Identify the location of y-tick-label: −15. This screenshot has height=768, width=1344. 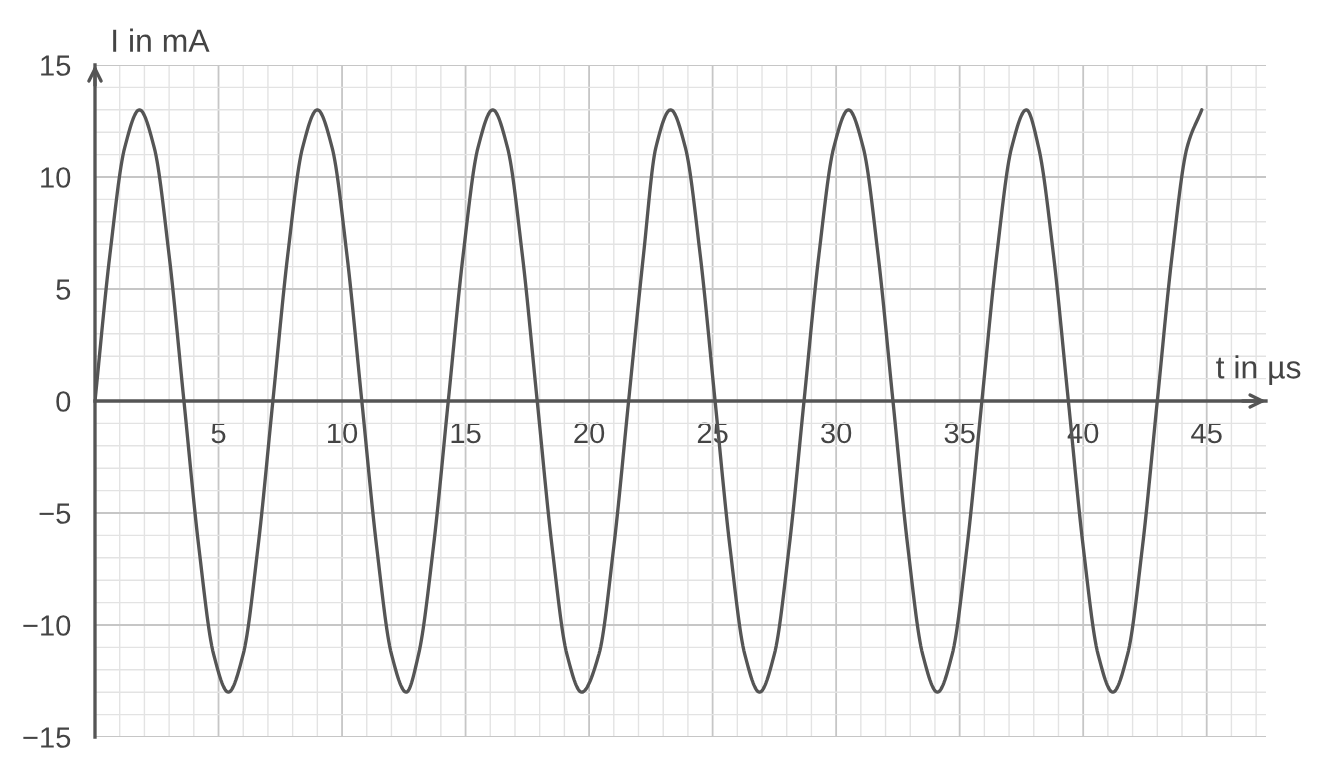
(47, 737).